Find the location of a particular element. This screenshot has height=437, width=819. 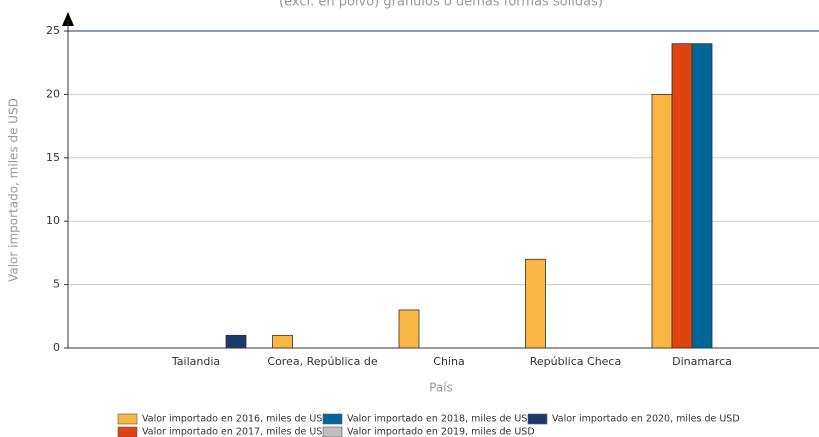

y-tick-label: 5 is located at coordinates (56, 284).